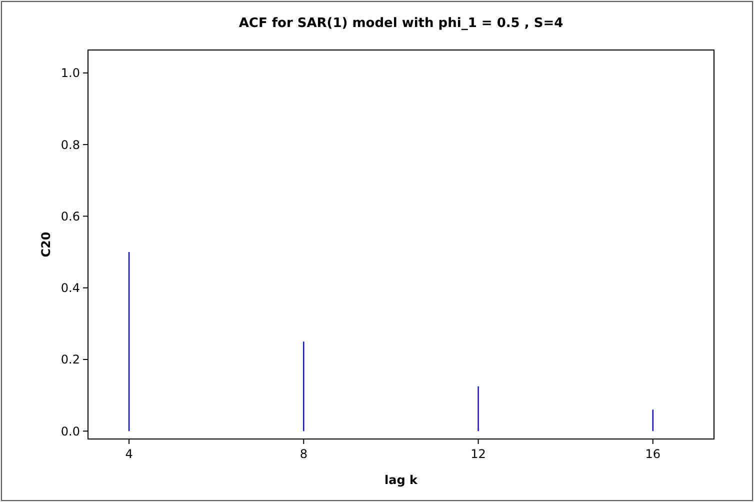  I want to click on y-tick-label: 0.6, so click(70, 216).